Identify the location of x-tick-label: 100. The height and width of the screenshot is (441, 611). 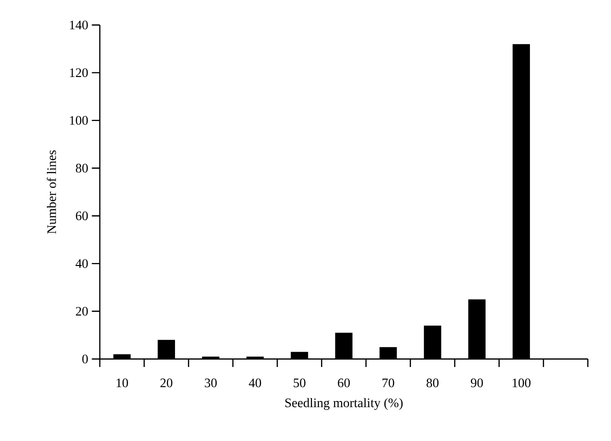
(521, 383).